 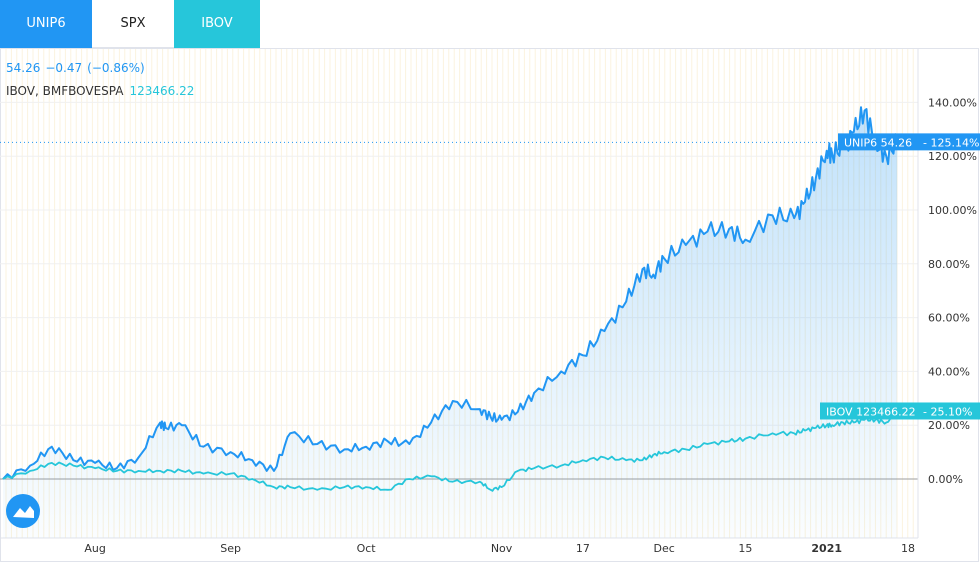 What do you see at coordinates (949, 318) in the screenshot?
I see `y-tick-label: 60.00%` at bounding box center [949, 318].